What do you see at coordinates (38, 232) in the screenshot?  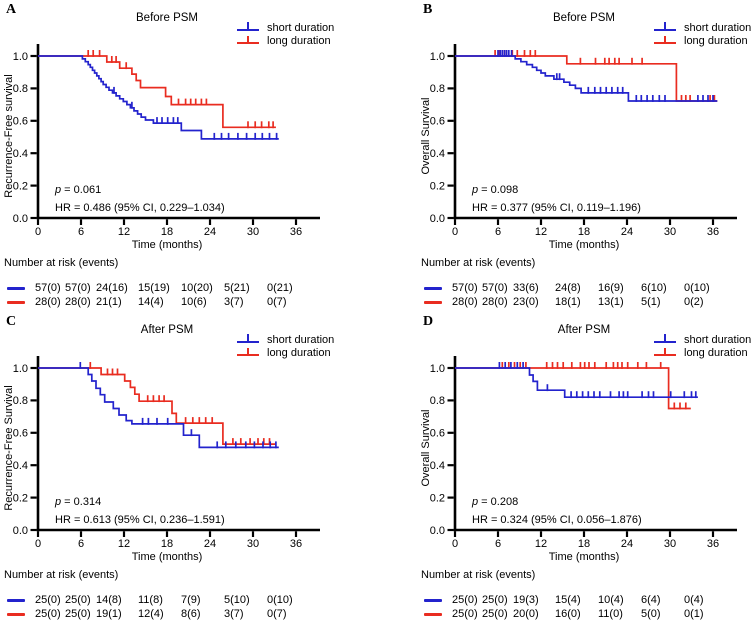 I see `x-tick-label: 0` at bounding box center [38, 232].